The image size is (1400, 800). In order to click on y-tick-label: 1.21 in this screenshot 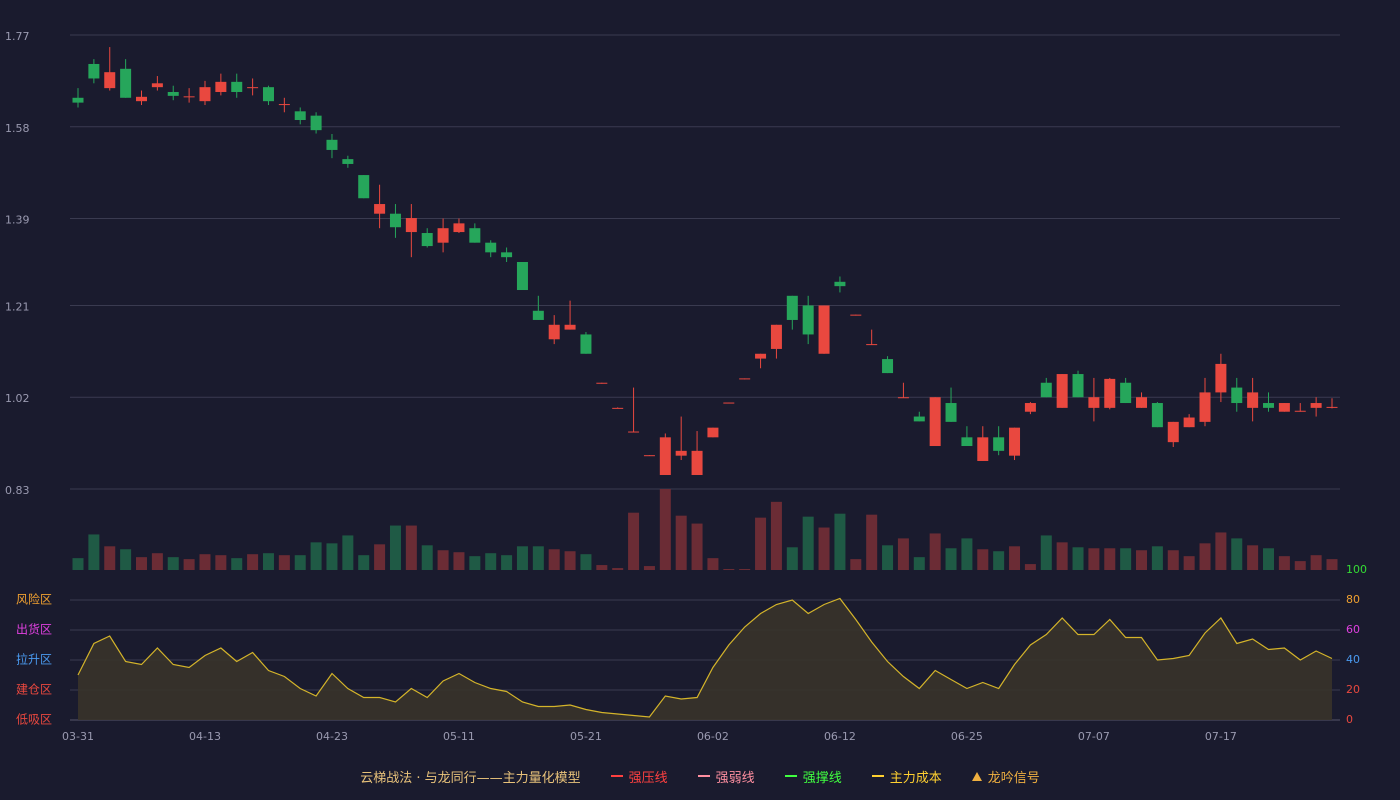, I will do `click(17, 306)`.